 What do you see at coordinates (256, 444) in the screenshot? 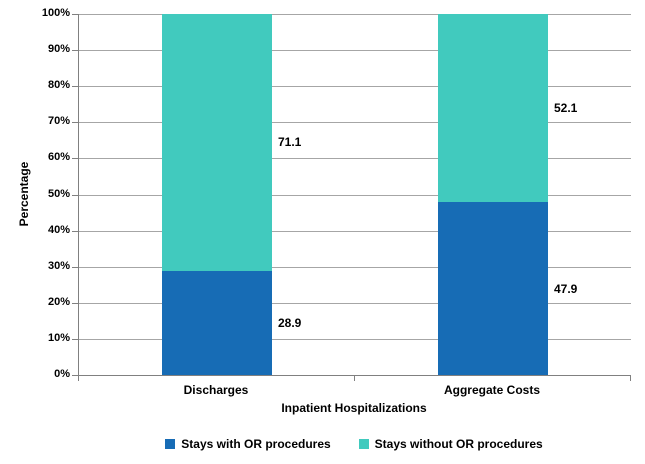
I see `legend-label: Stays with OR procedures` at bounding box center [256, 444].